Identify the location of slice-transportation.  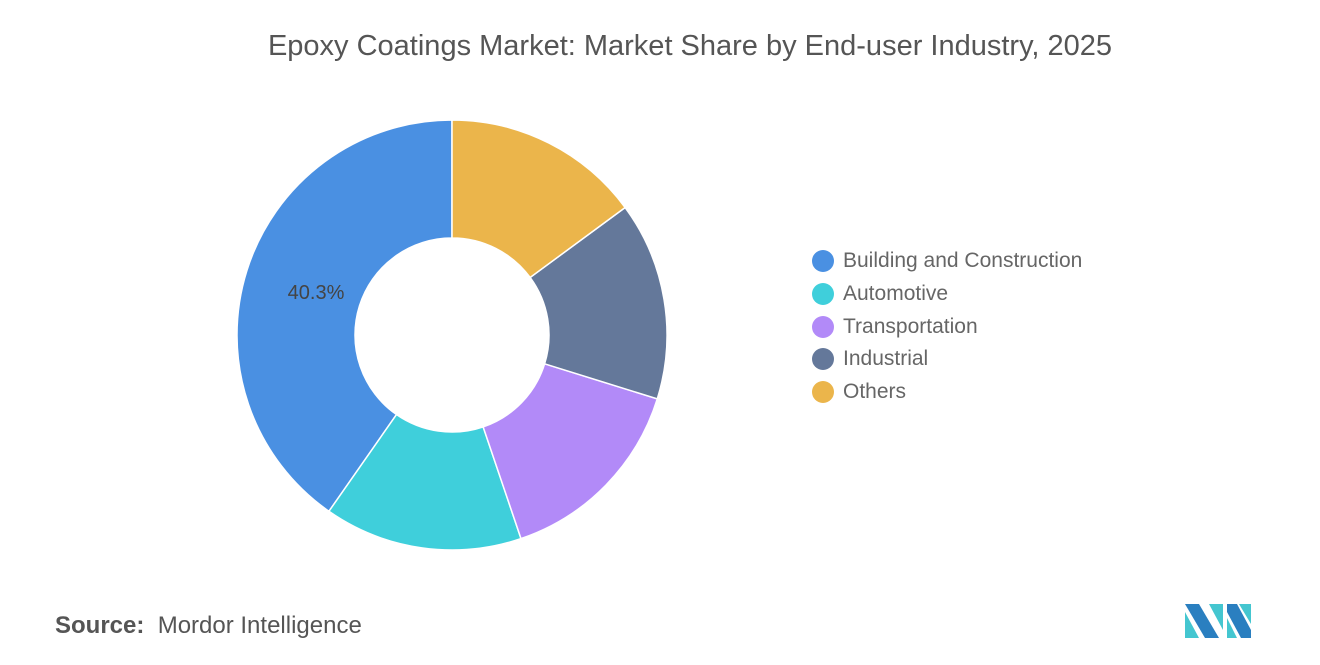
(570, 451).